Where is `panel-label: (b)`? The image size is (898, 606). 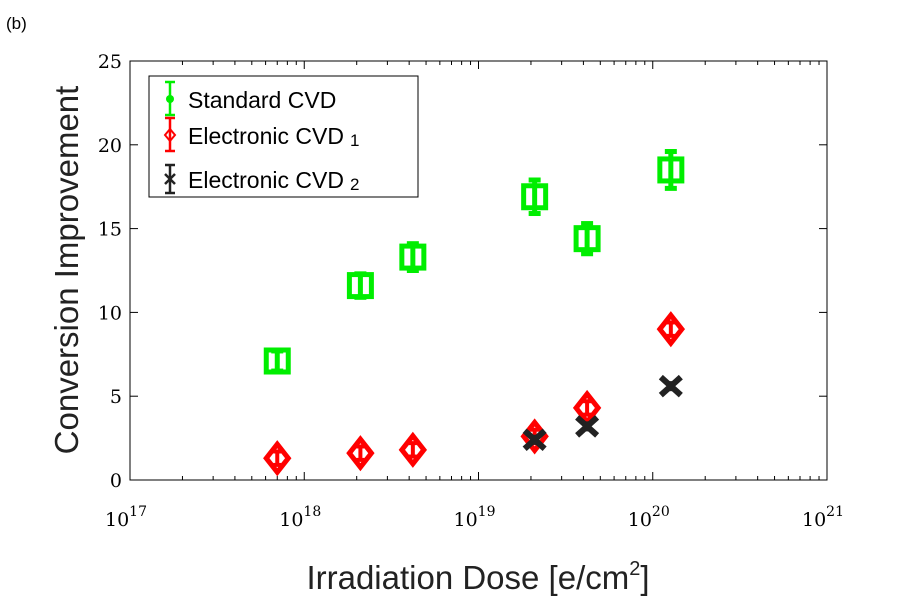
panel-label: (b) is located at coordinates (16, 23).